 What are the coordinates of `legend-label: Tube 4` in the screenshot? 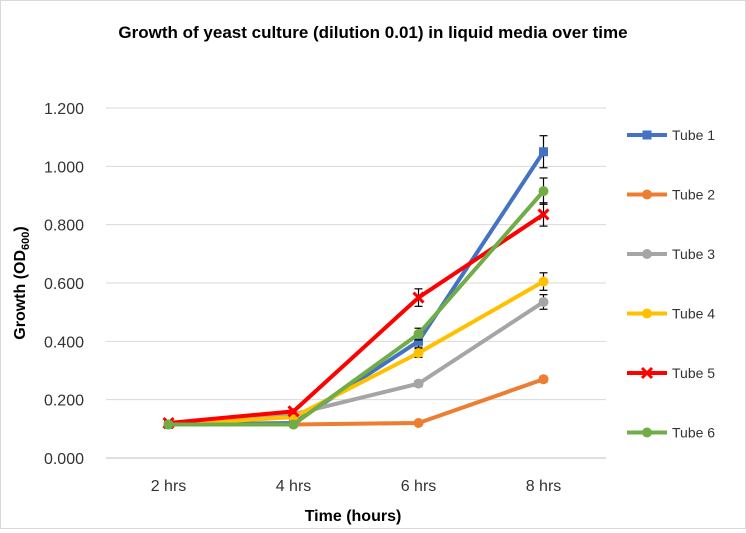 It's located at (693, 314).